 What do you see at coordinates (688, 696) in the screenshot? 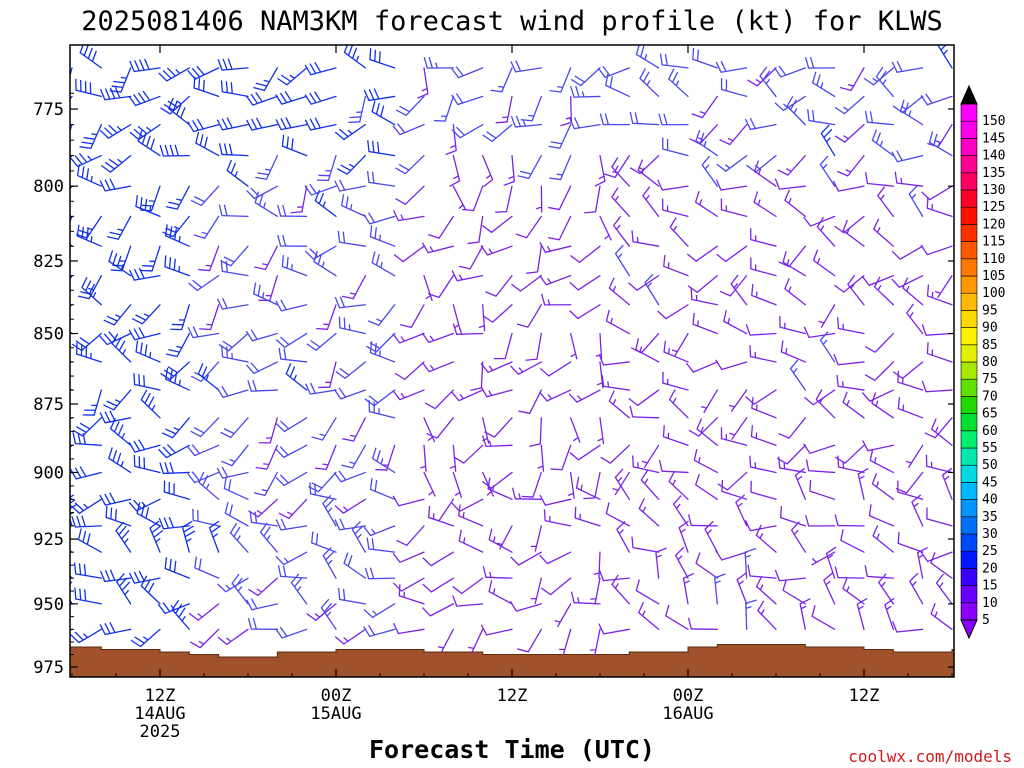
I see `x-tick-label: 00Z` at bounding box center [688, 696].